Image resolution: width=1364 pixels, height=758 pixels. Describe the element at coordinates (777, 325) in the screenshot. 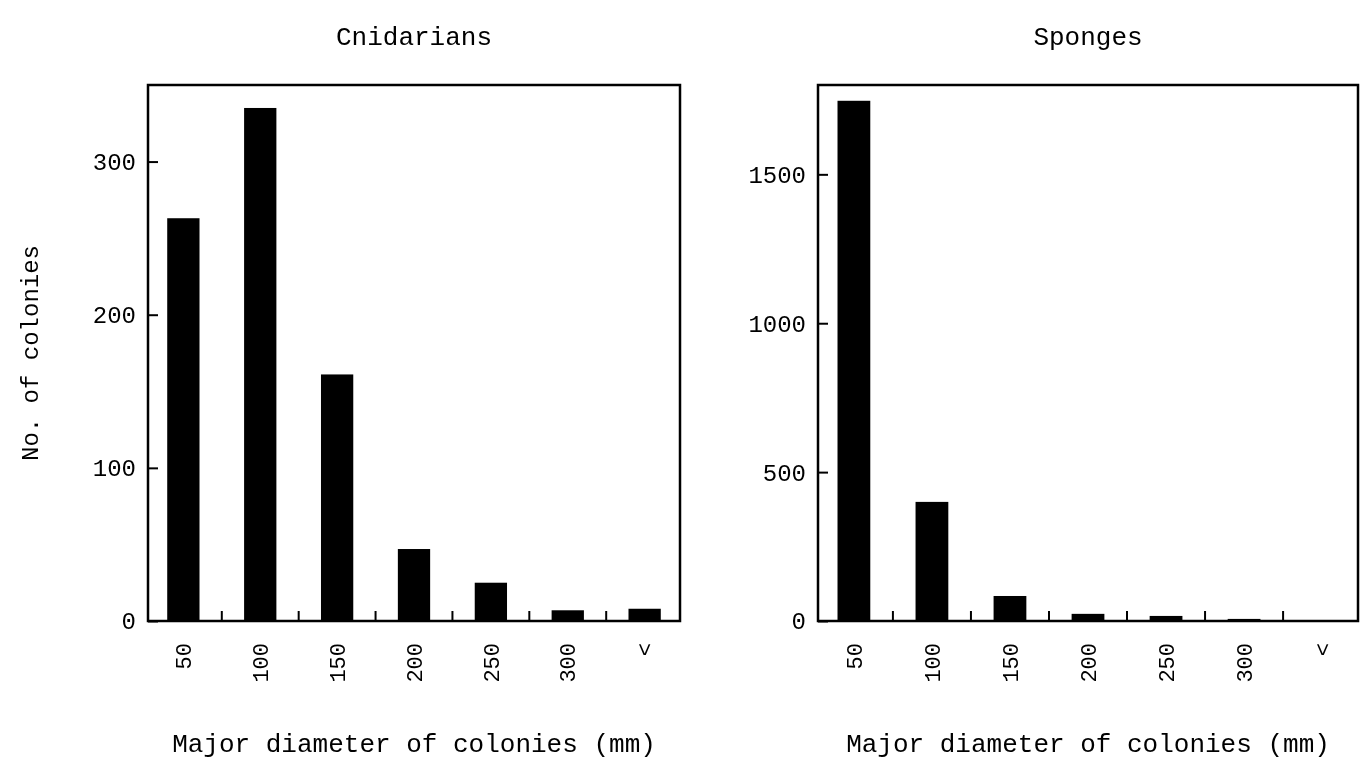

I see `y-tick-label: 1000` at that location.